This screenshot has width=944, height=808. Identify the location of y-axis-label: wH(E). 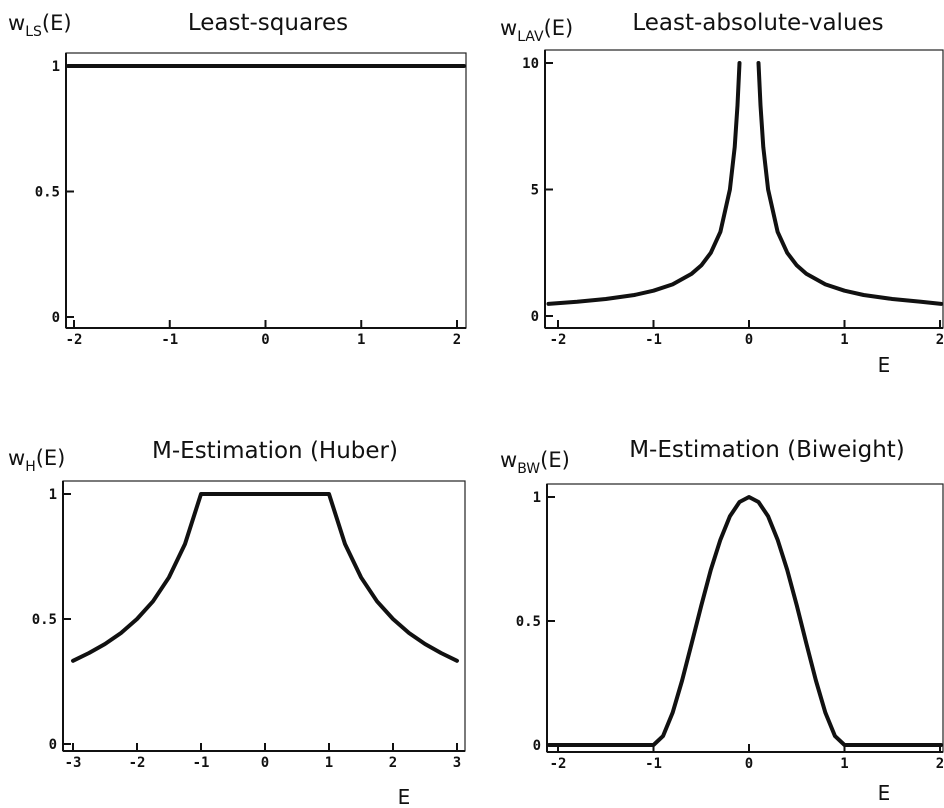
(36, 460).